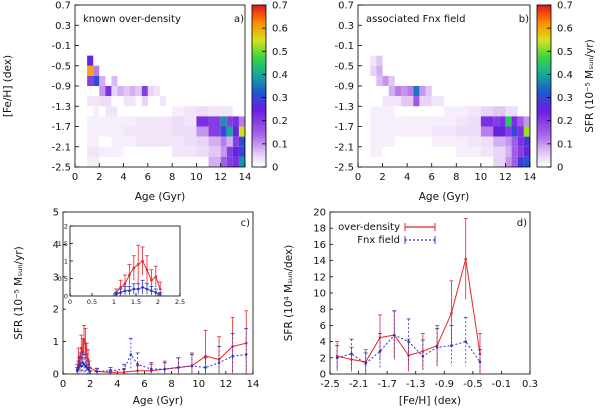 The width and height of the screenshot is (600, 410). I want to click on series-d, so click(408, 296).